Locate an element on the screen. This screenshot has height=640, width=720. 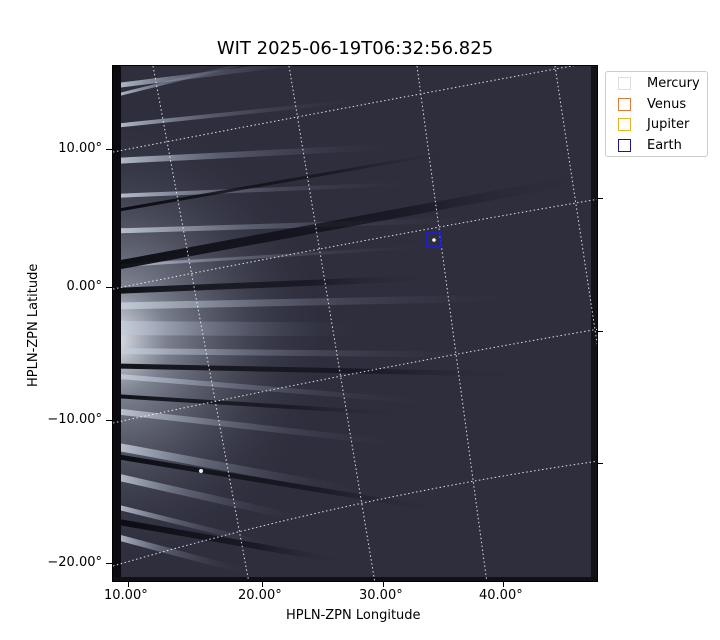
mercury-swatch is located at coordinates (624, 83).